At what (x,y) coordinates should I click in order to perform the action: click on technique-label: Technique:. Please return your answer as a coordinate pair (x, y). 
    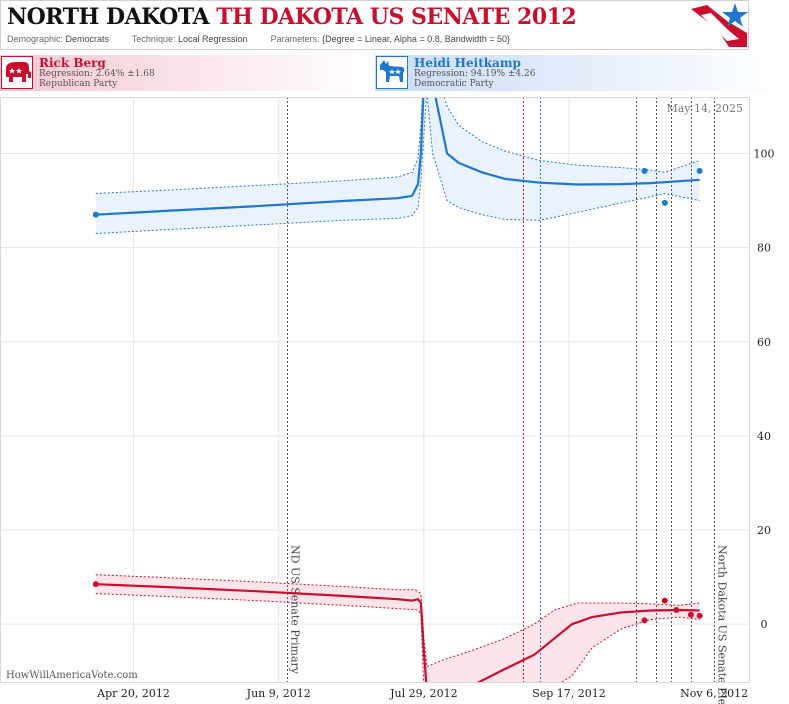
    Looking at the image, I should click on (153, 39).